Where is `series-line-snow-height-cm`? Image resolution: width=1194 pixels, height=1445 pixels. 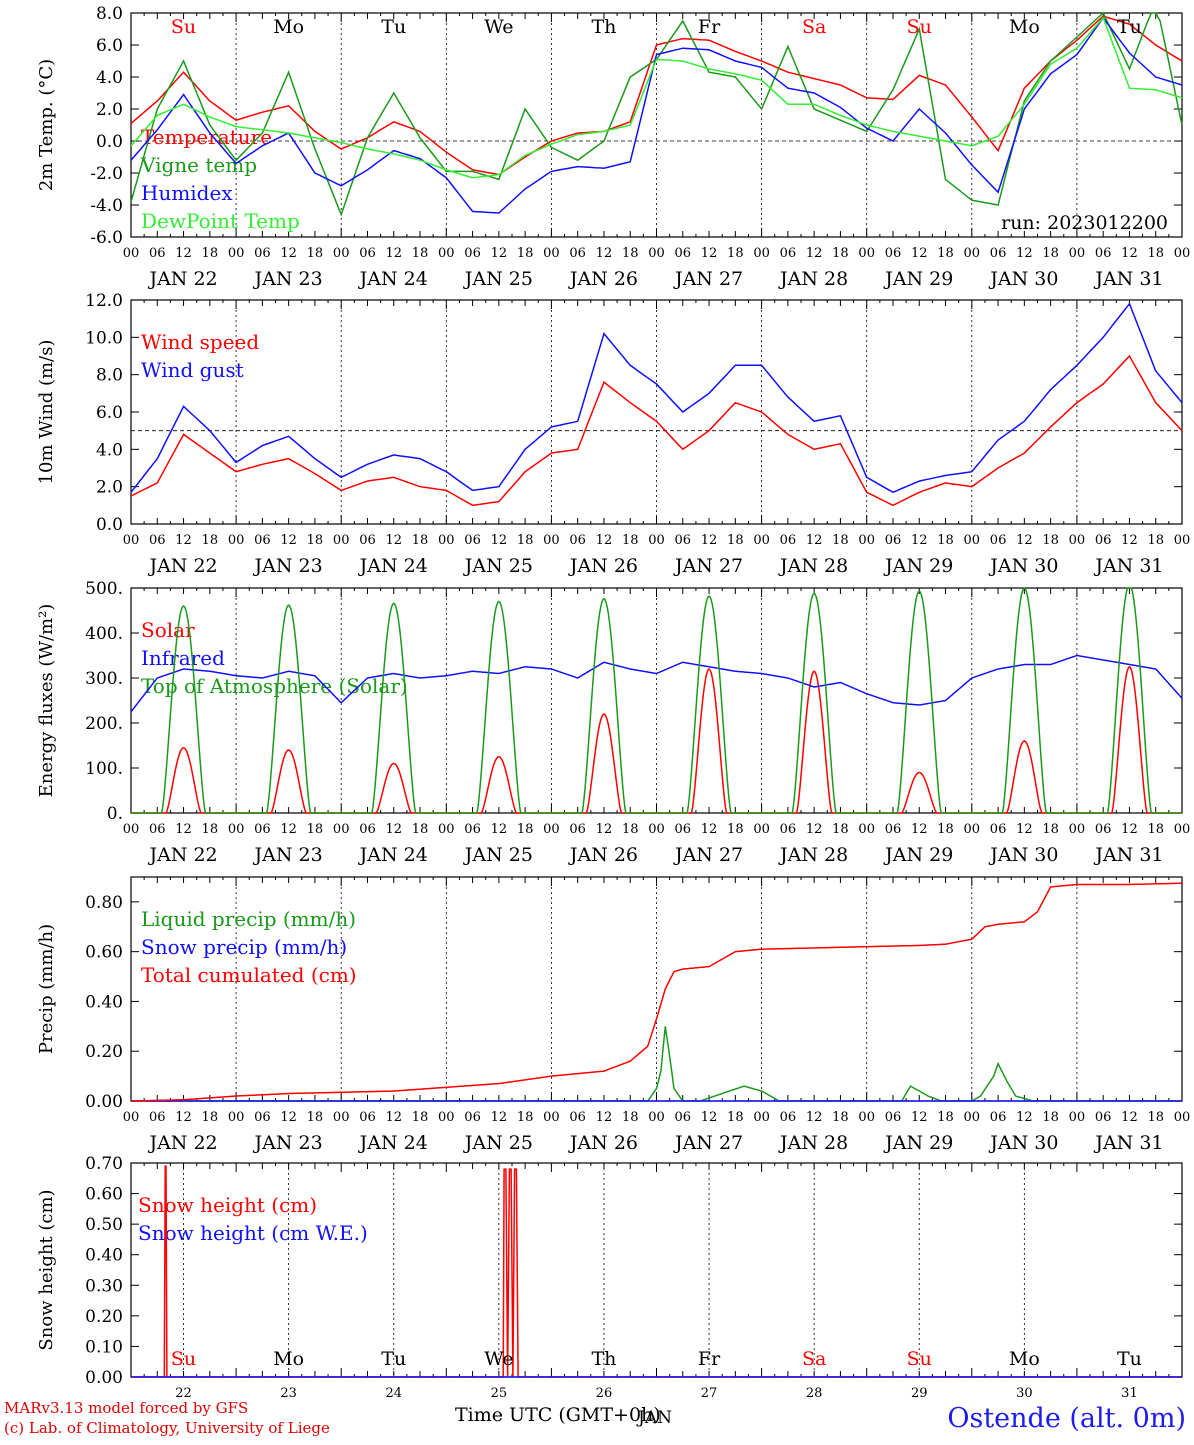
series-line-snow-height-cm is located at coordinates (656, 1271).